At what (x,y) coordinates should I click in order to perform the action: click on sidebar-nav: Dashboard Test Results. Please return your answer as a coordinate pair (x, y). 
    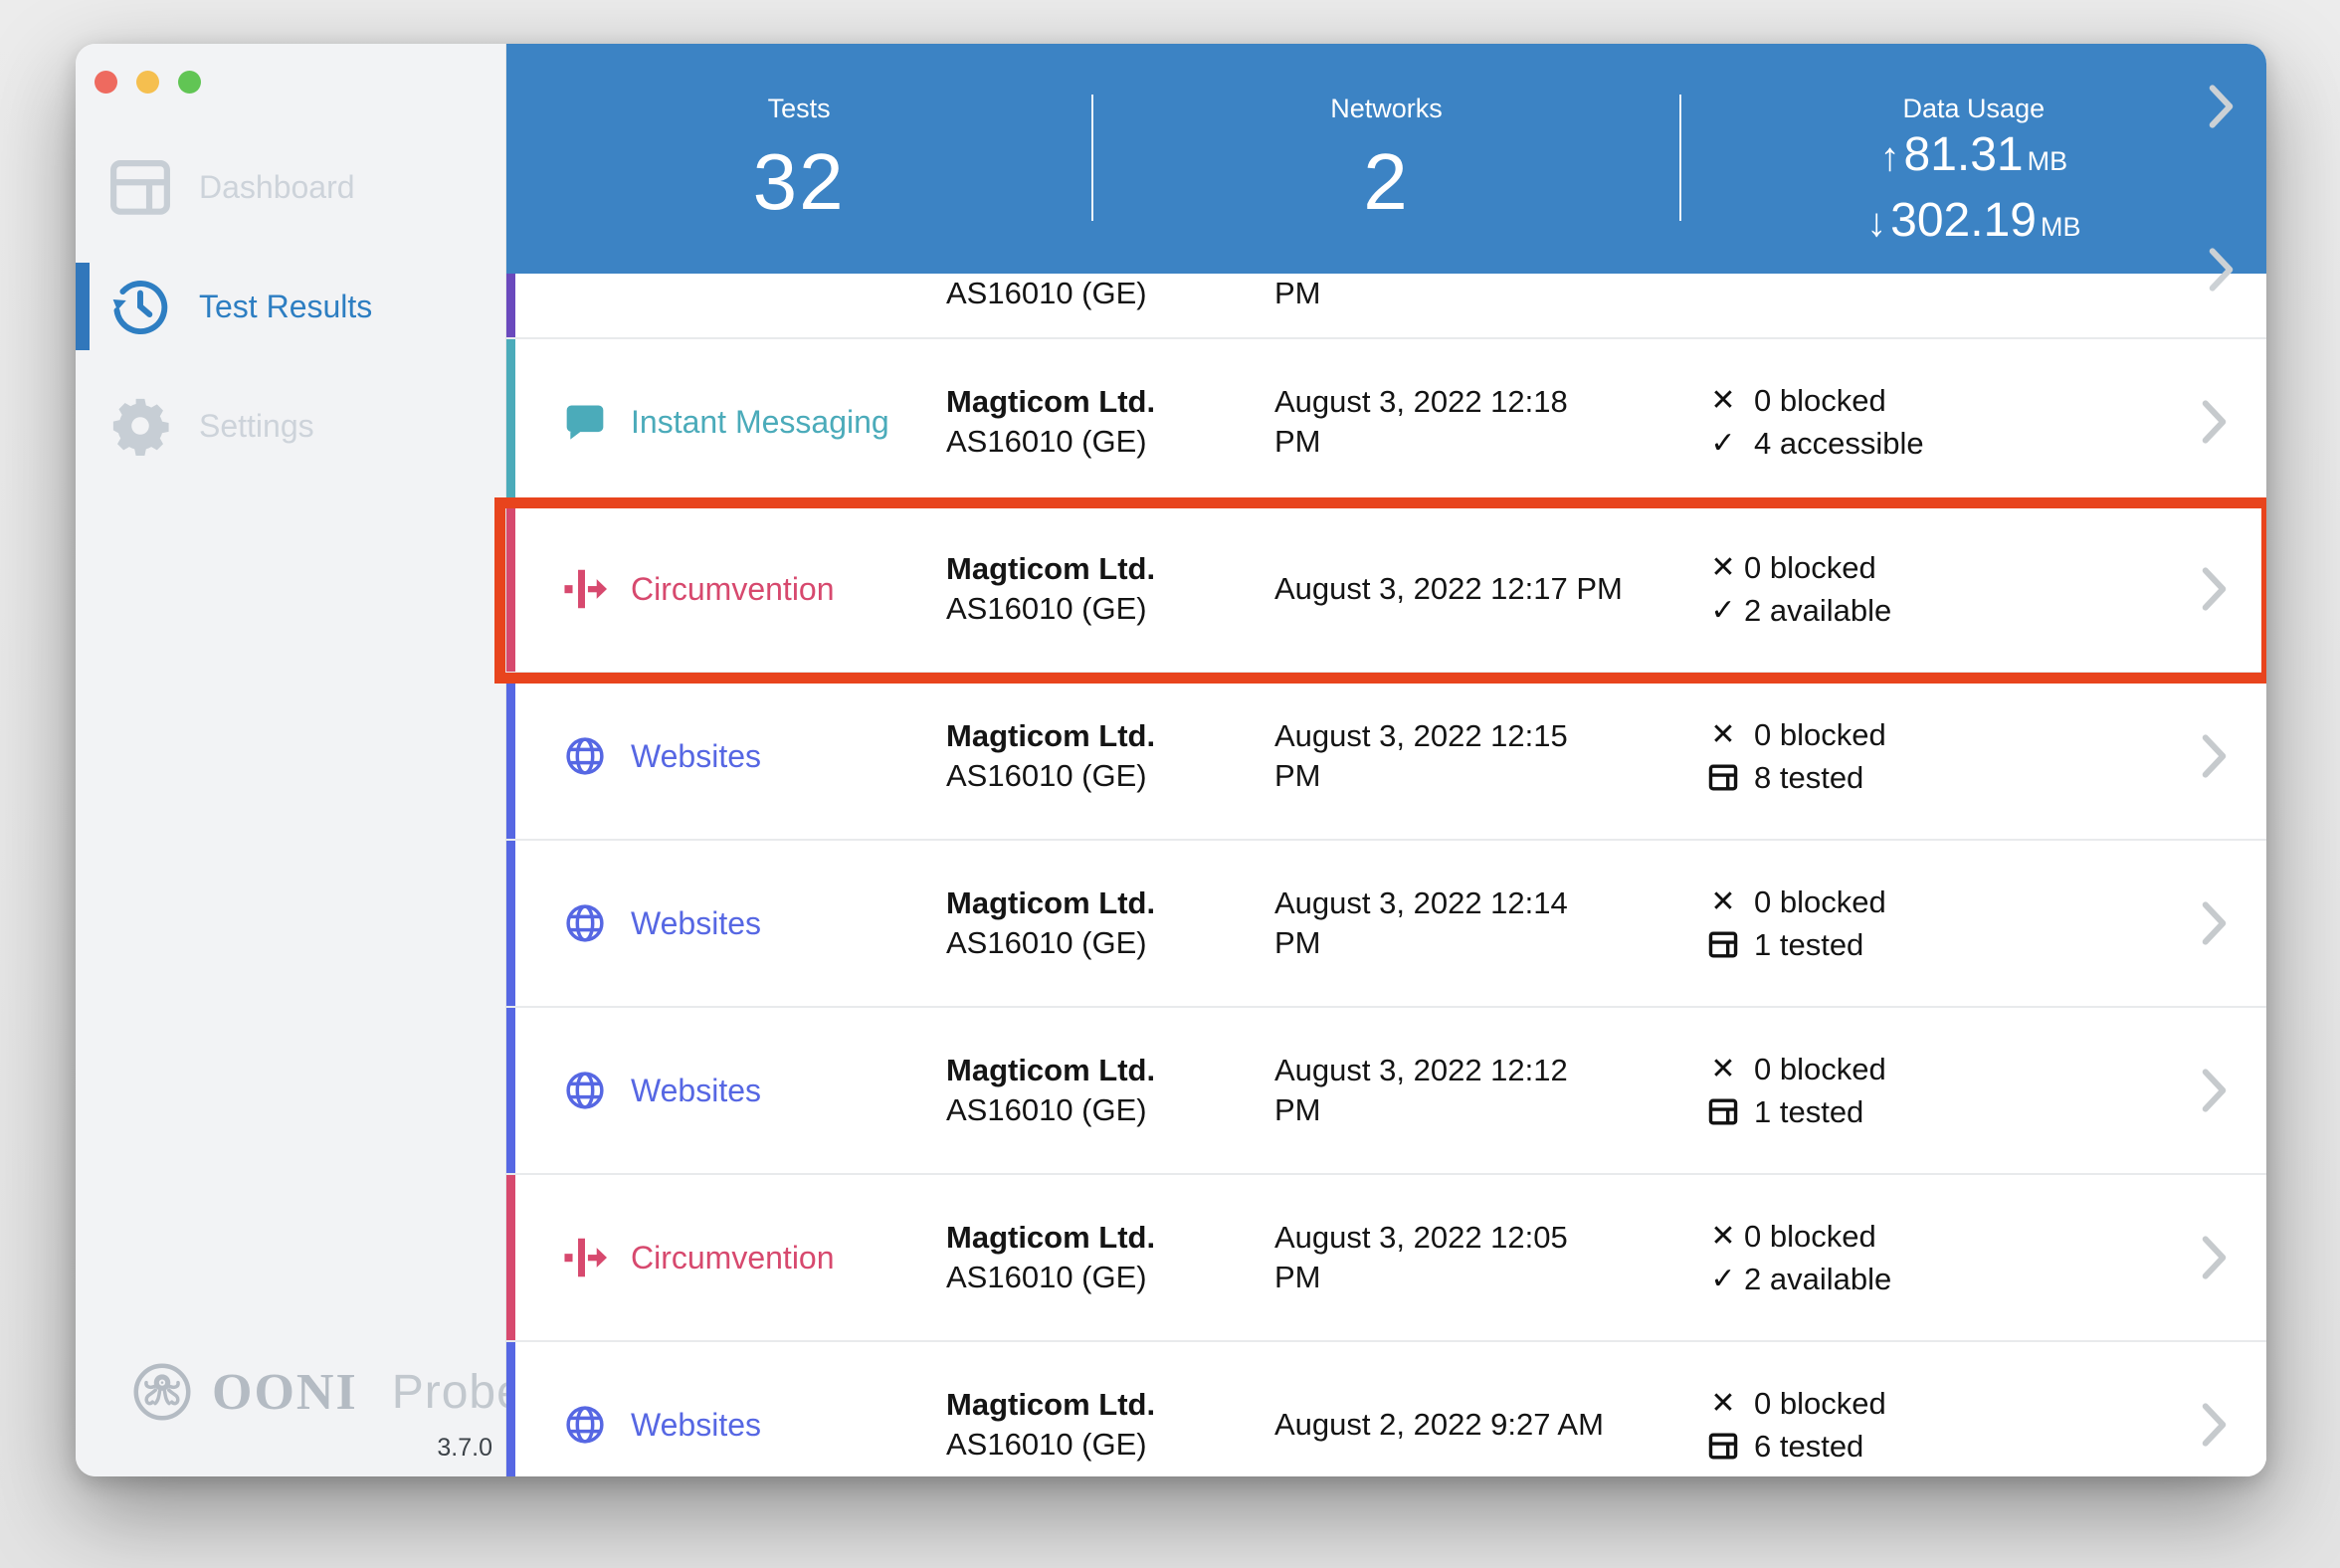
    Looking at the image, I should click on (290, 334).